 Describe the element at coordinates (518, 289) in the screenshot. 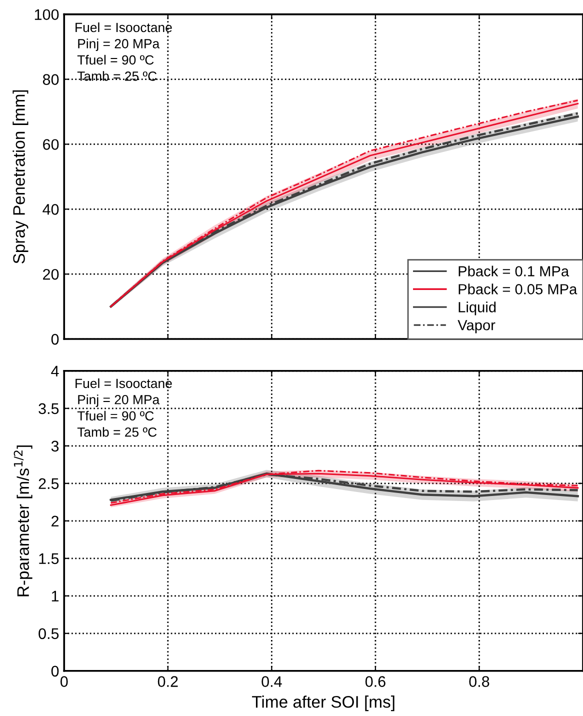

I see `legend-label: Pback = 0.05 MPa` at that location.